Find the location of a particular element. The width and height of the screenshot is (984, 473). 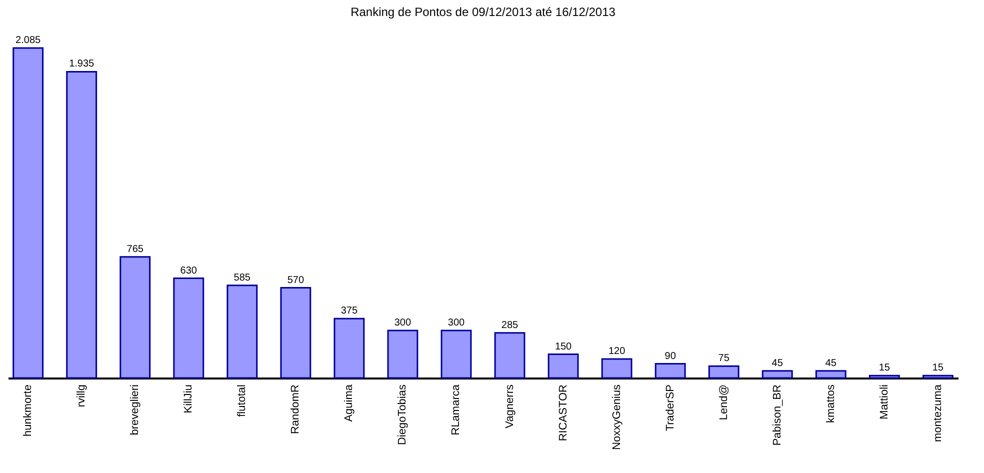

data-label: 765 is located at coordinates (135, 249).